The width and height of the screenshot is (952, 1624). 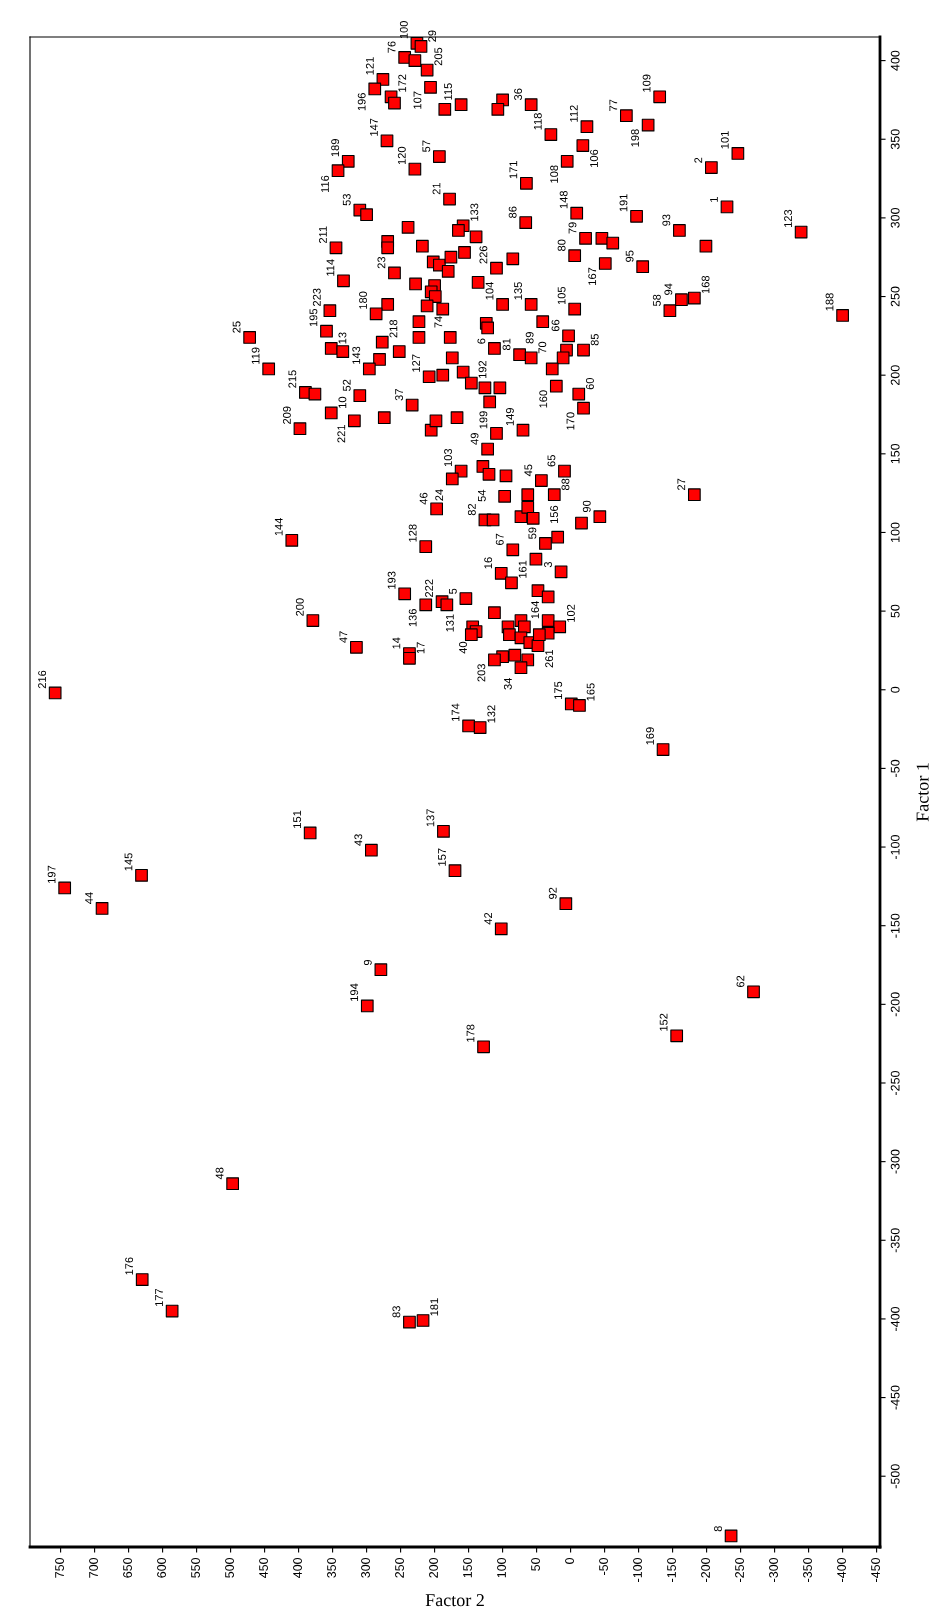 What do you see at coordinates (922, 792) in the screenshot?
I see `y-axis-title: Factor 1` at bounding box center [922, 792].